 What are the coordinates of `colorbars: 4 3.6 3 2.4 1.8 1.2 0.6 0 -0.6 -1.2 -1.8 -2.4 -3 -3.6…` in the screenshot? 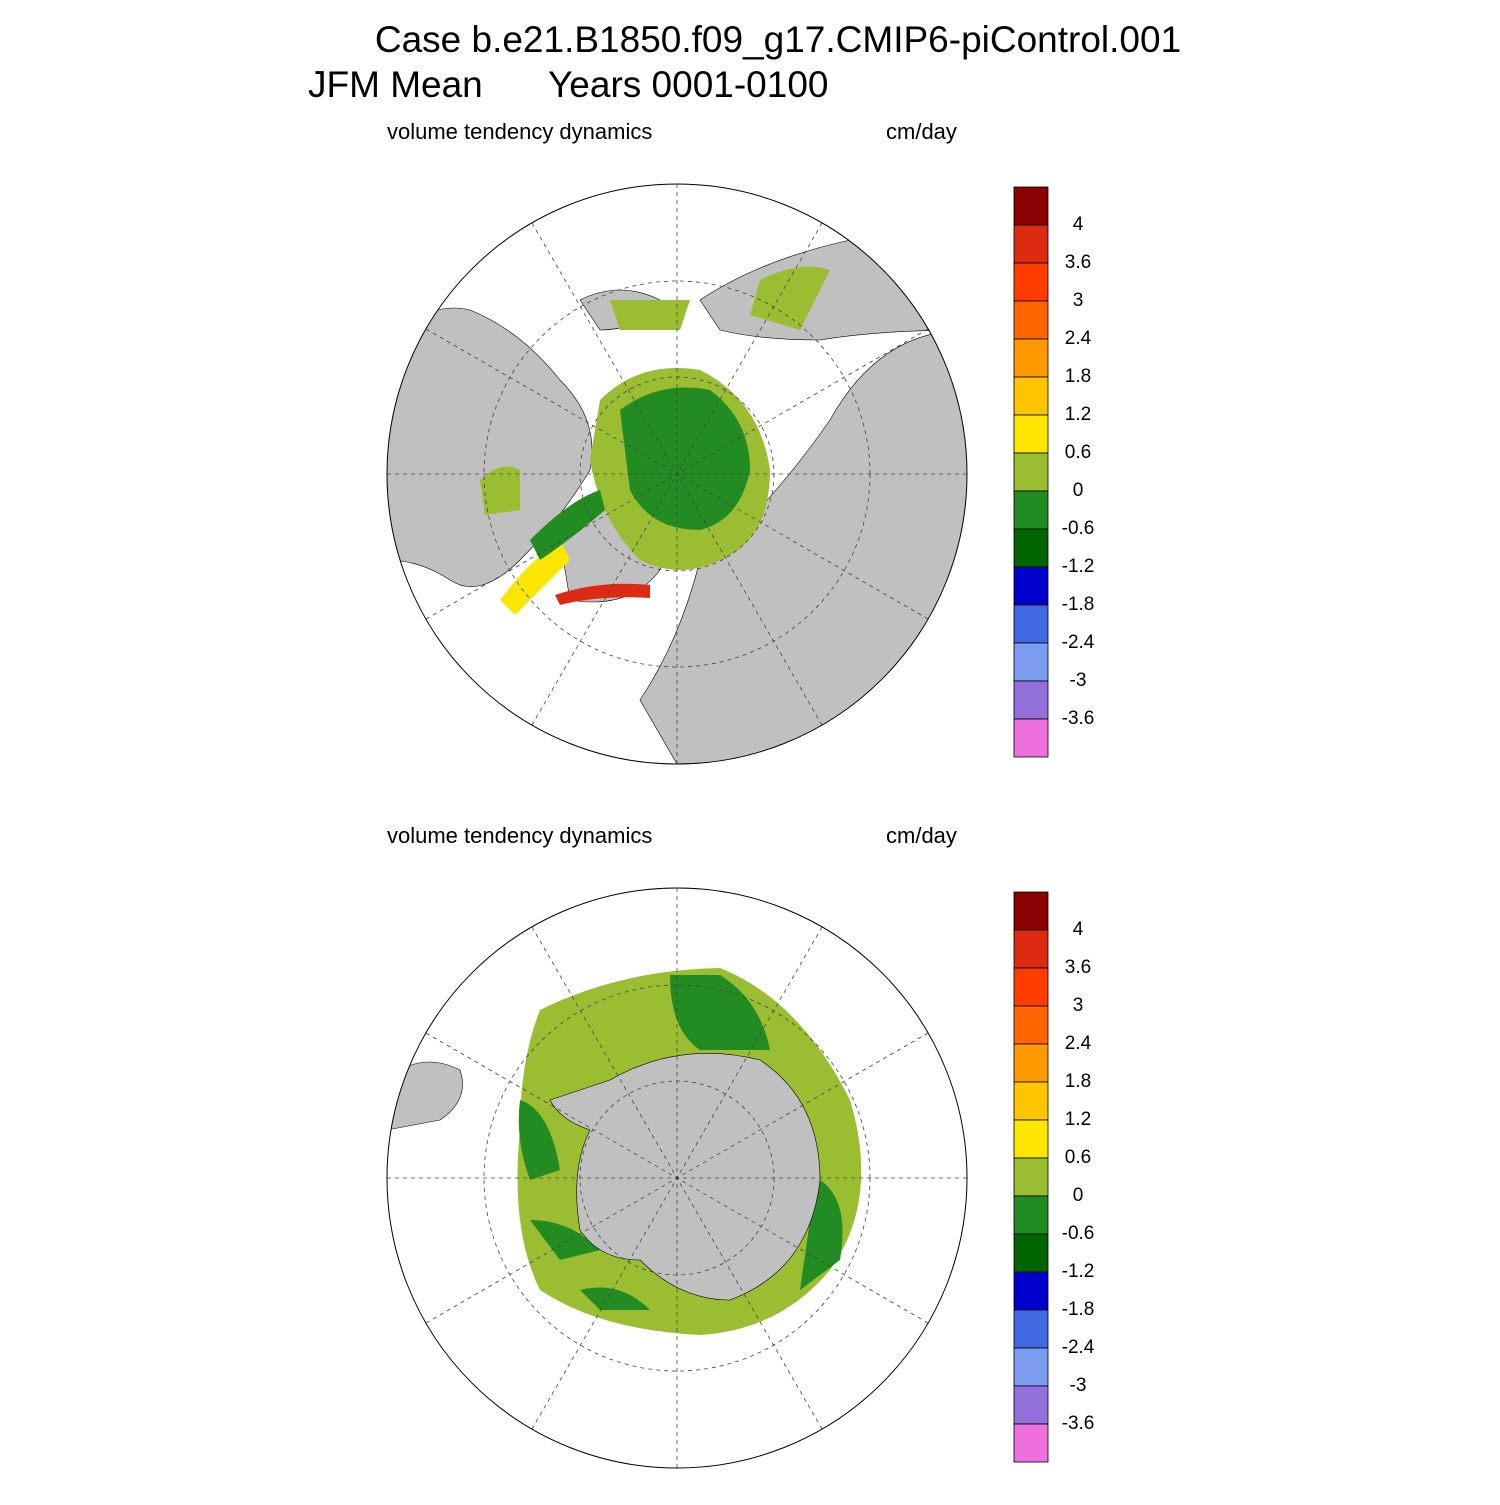 It's located at (1054, 824).